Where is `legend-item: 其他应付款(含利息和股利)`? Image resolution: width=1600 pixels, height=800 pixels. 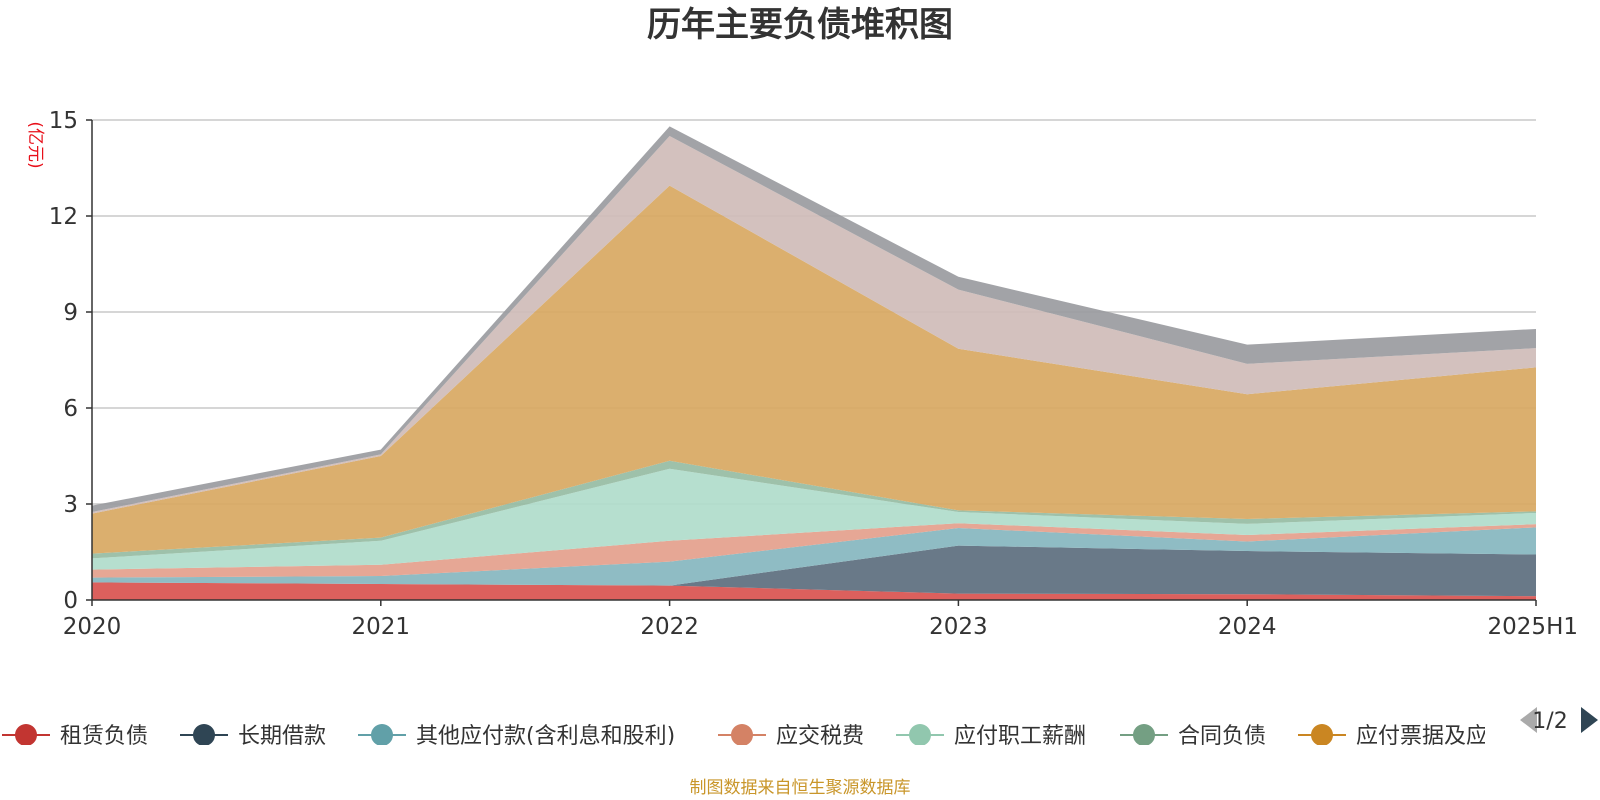
legend-item: 其他应付款(含利息和股利) is located at coordinates (516, 736).